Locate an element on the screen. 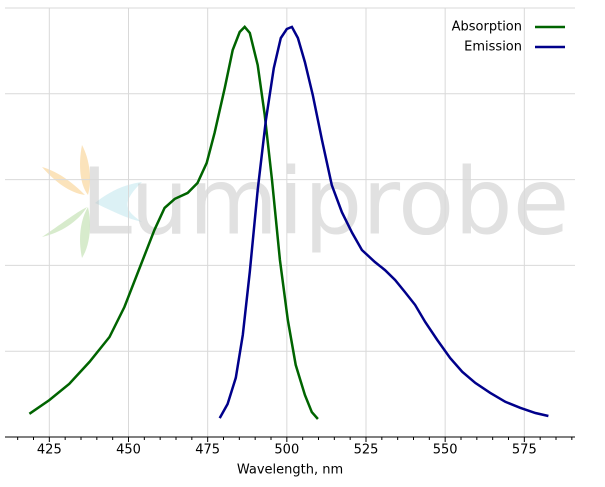  x-tick-label: 550 is located at coordinates (445, 450).